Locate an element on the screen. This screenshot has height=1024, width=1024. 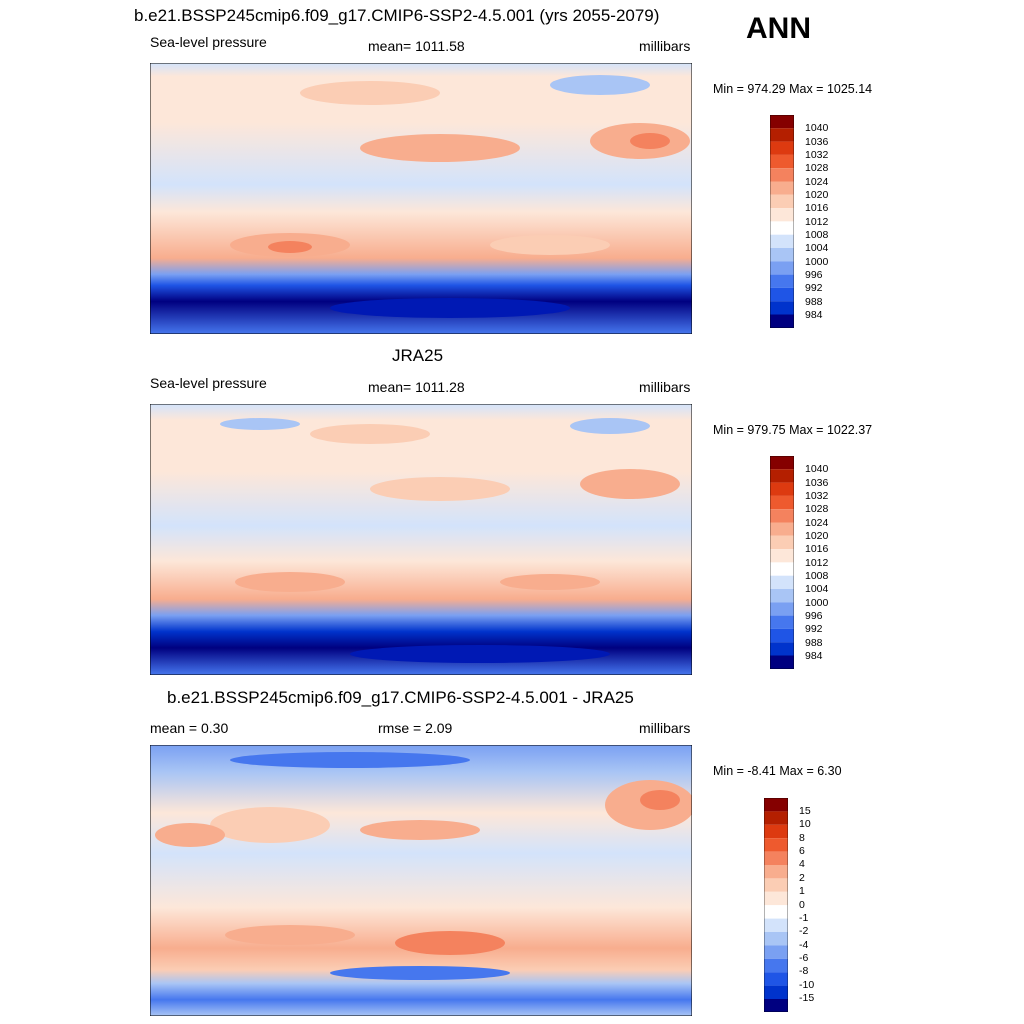
panel-1-cbar-label: 1000 is located at coordinates (817, 262).